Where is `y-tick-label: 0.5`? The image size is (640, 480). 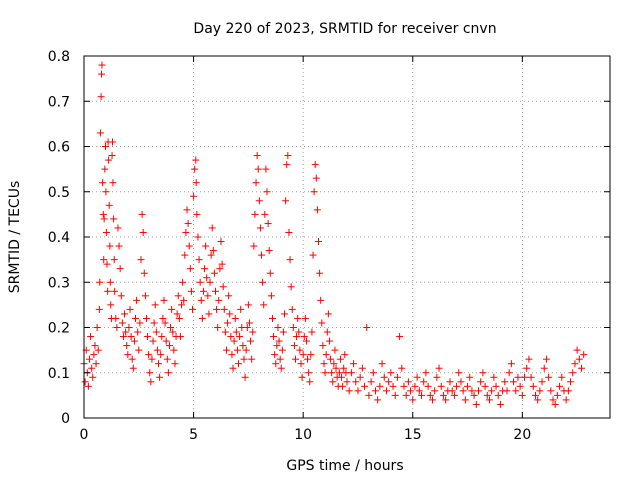
y-tick-label: 0.5 is located at coordinates (59, 193).